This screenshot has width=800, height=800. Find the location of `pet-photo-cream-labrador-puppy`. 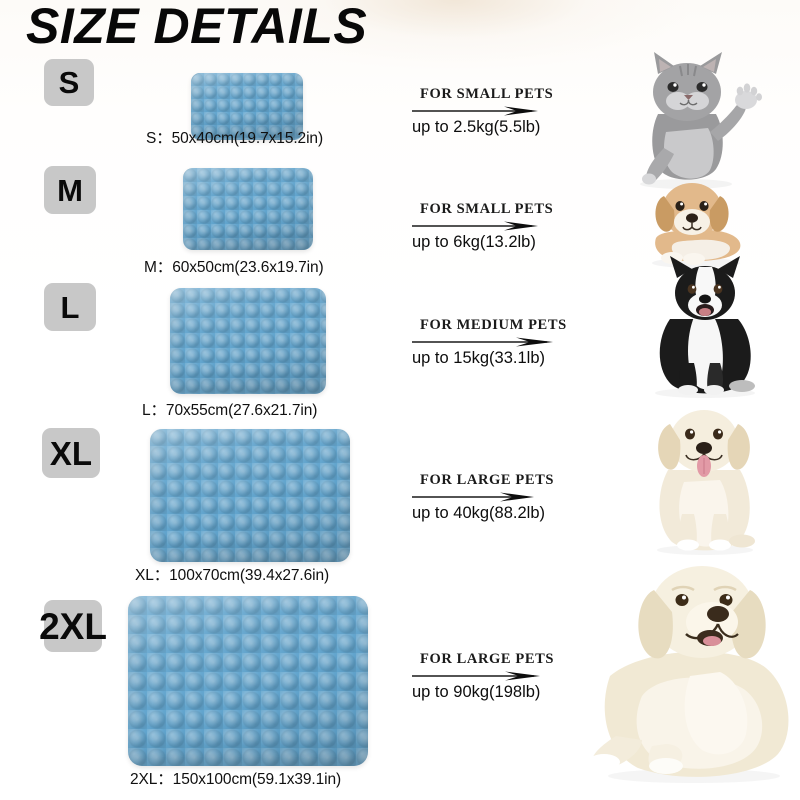

pet-photo-cream-labrador-puppy is located at coordinates (705, 476).